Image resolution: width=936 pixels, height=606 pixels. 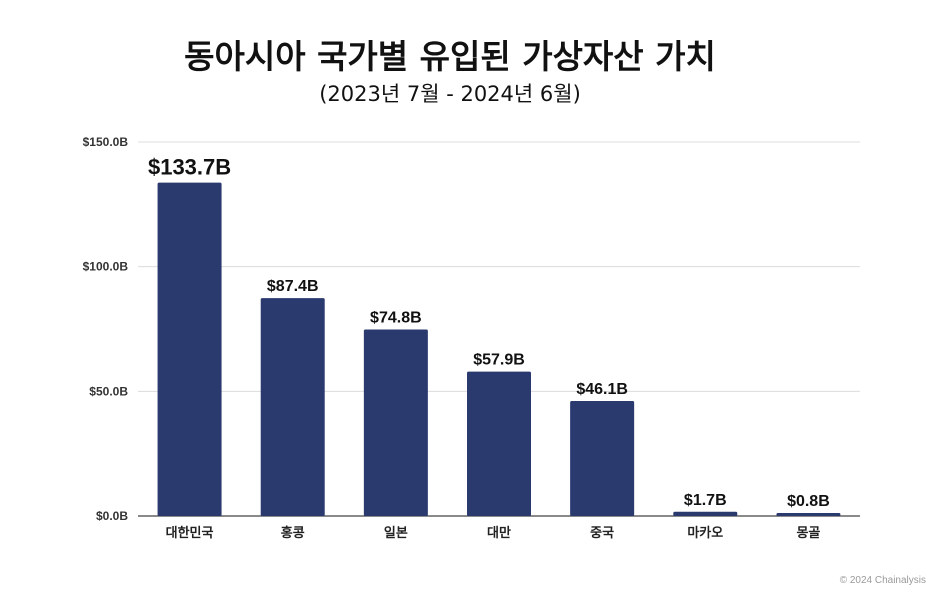 I want to click on x-axis: 대한민국 홍콩 일본 대만 중국 마카오 몽골, so click(x=493, y=533).